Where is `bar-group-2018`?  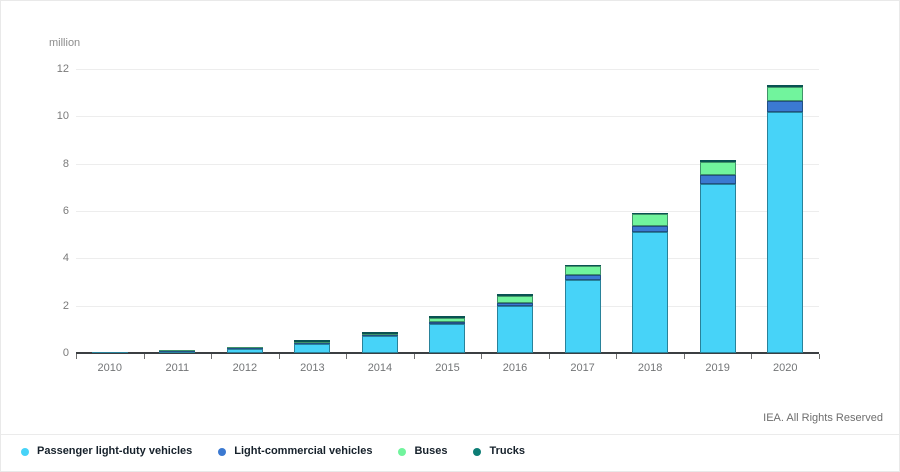 bar-group-2018 is located at coordinates (650, 211).